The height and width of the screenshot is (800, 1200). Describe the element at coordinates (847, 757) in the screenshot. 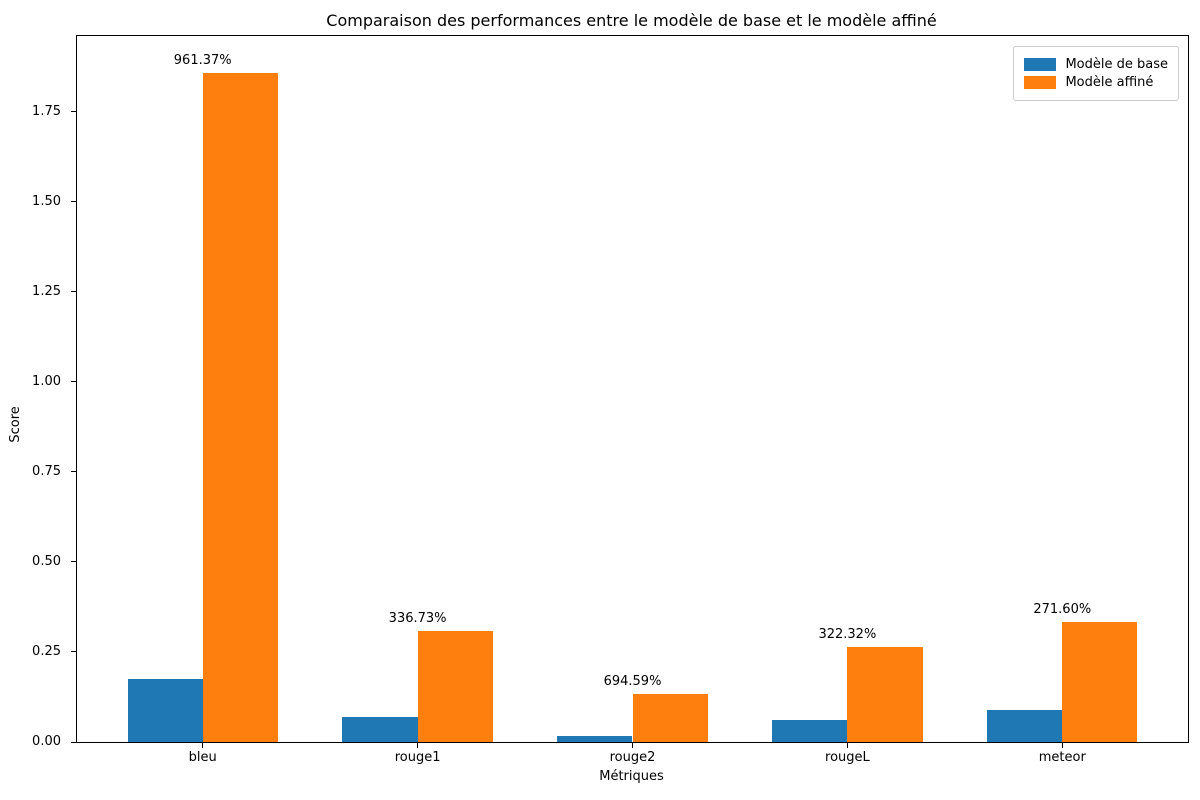

I see `x-tick-label: rougeL` at that location.